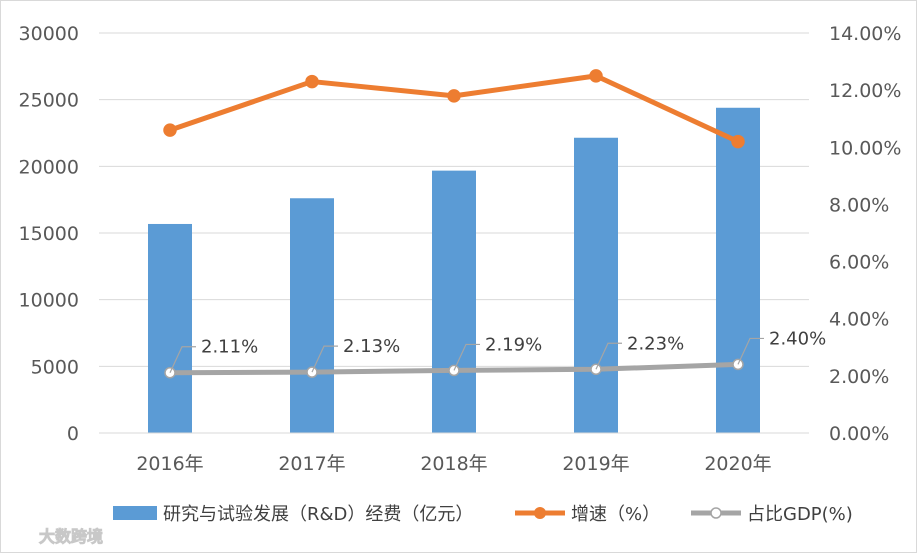  Describe the element at coordinates (318, 514) in the screenshot. I see `legend-label: 研究与试验发展（R&D）经费（亿元）` at that location.